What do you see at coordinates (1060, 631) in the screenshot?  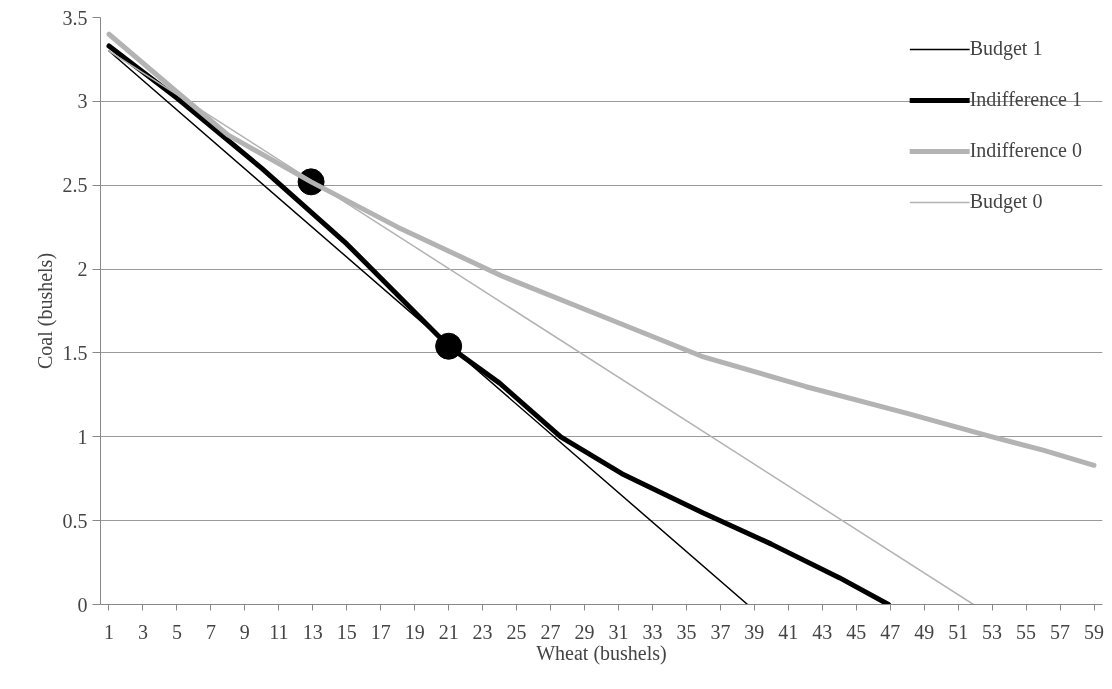 I see `x-tick-label: 57` at bounding box center [1060, 631].